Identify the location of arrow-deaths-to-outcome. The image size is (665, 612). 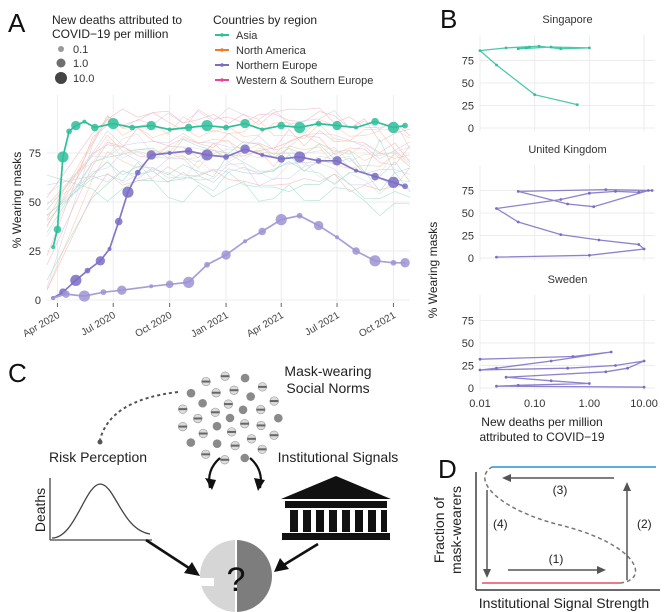
(169, 555).